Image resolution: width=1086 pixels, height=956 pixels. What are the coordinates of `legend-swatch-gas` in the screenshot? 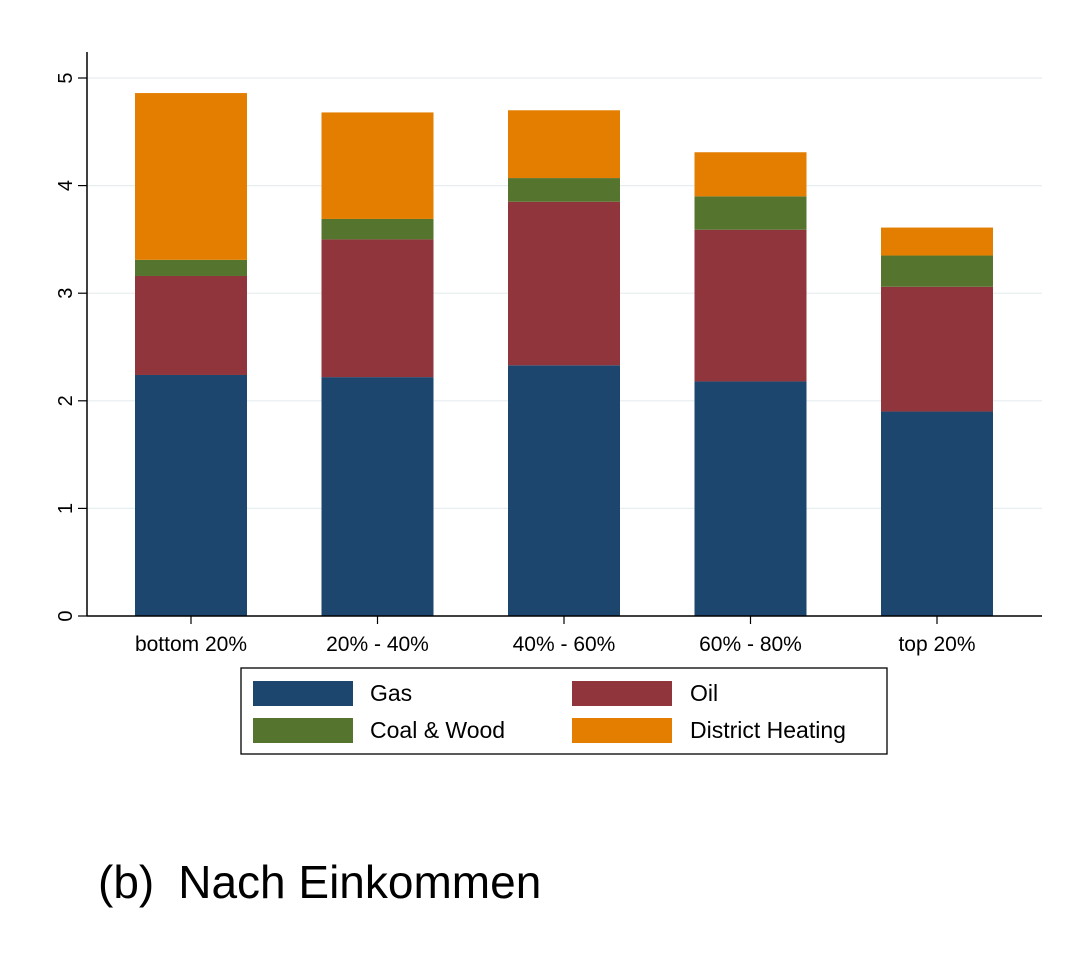 It's located at (303, 693).